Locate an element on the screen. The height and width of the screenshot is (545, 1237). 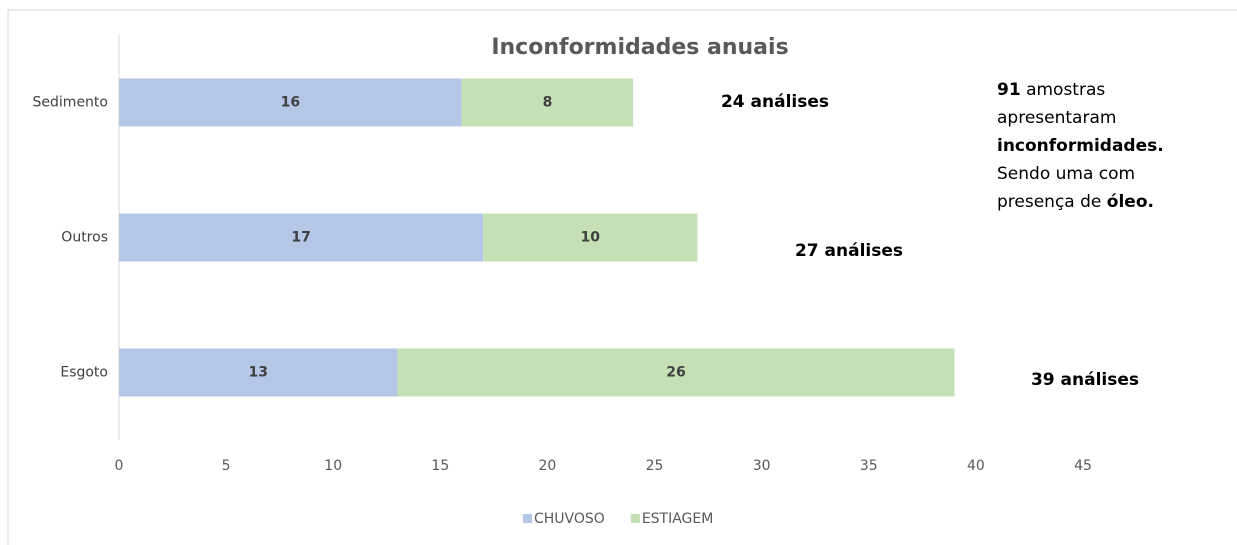
y-tick-label: Sedimento is located at coordinates (70, 103).